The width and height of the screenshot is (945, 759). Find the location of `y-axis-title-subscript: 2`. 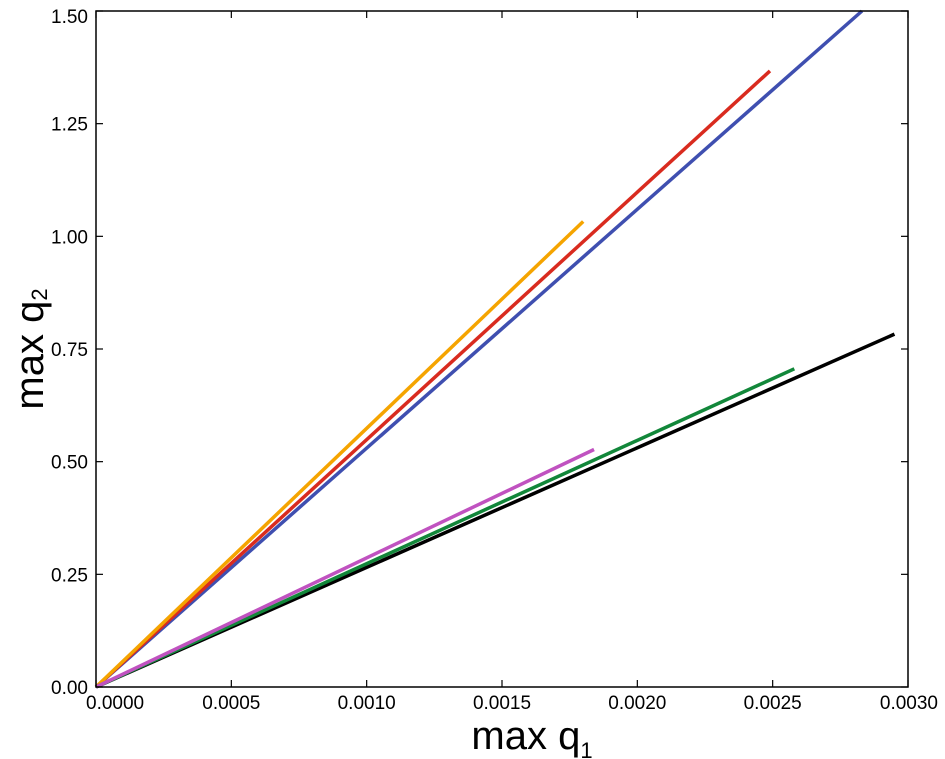

y-axis-title-subscript: 2 is located at coordinates (39, 294).